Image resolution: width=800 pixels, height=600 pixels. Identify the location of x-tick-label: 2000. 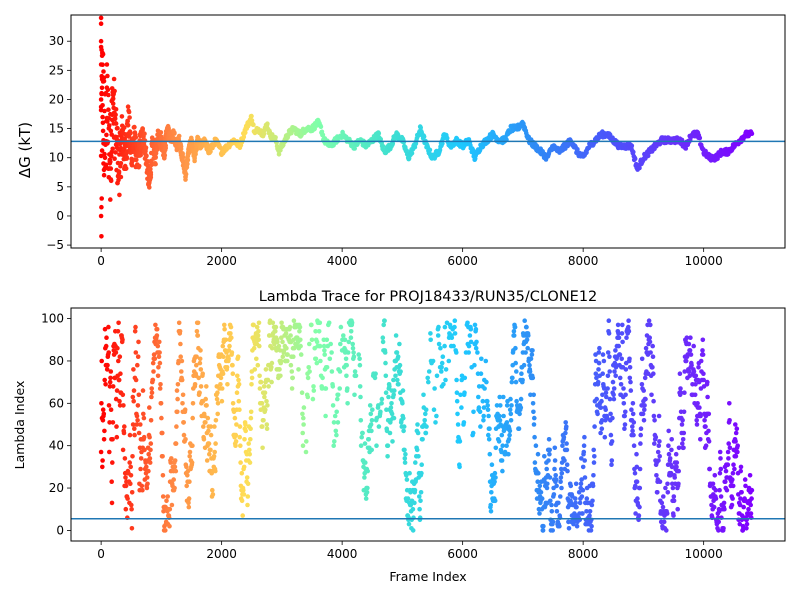
(221, 554).